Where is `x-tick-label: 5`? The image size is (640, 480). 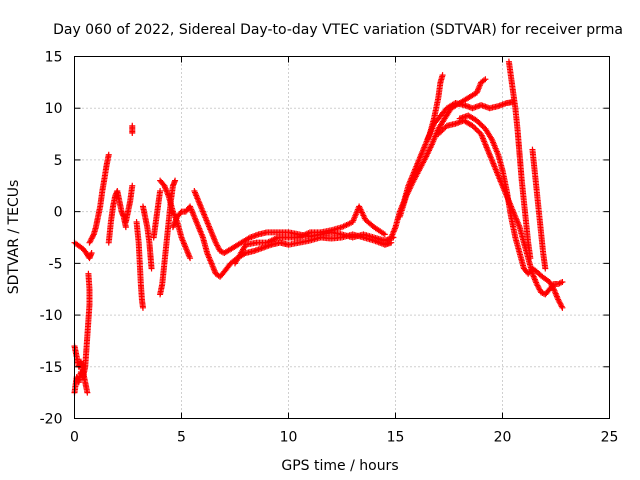
x-tick-label: 5 is located at coordinates (181, 438).